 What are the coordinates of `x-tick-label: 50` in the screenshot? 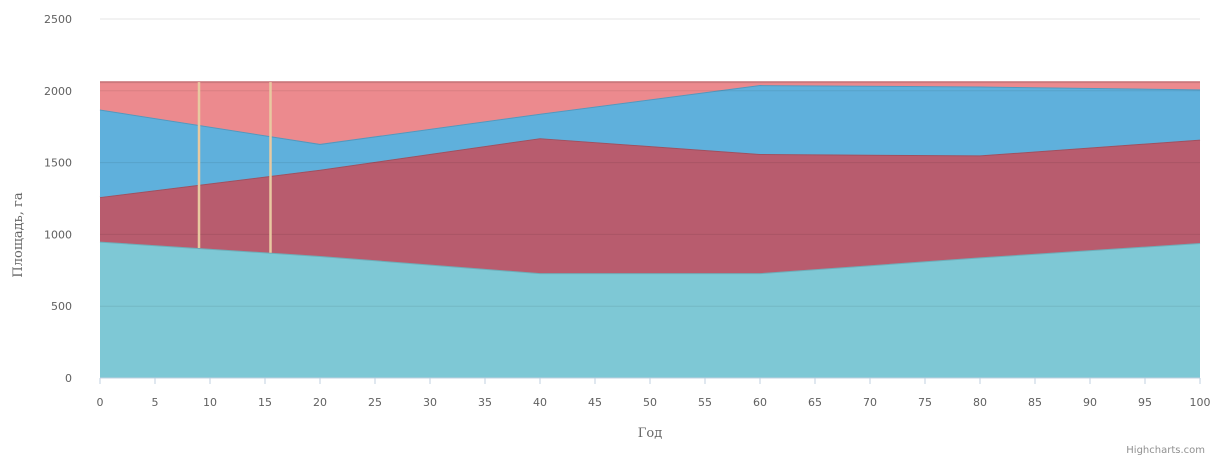 It's located at (650, 402).